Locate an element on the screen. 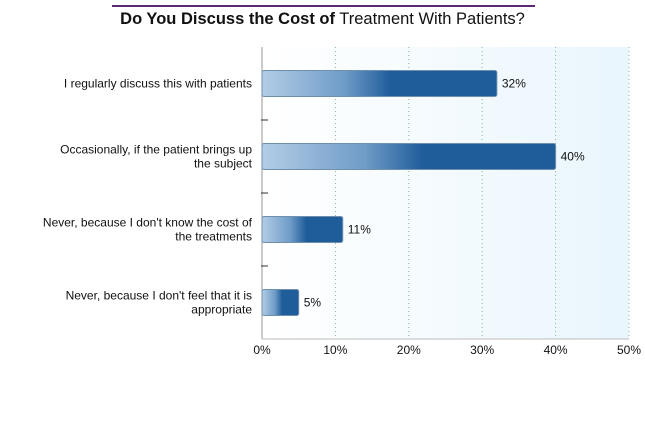 The height and width of the screenshot is (439, 645). x-tick-label: 0% is located at coordinates (262, 350).